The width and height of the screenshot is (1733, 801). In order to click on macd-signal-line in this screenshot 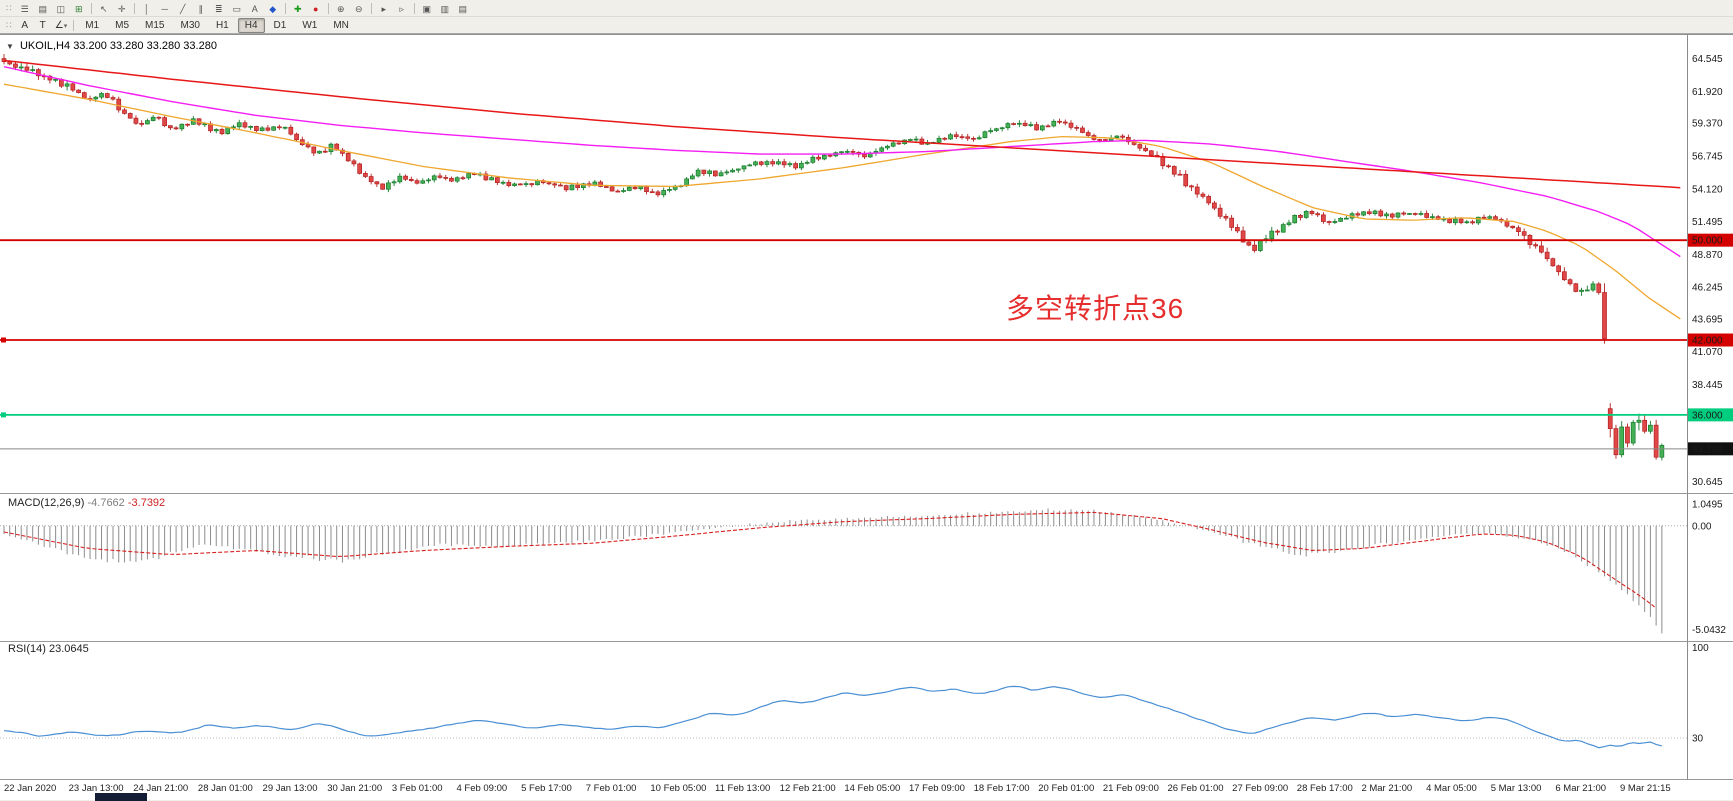, I will do `click(830, 560)`.